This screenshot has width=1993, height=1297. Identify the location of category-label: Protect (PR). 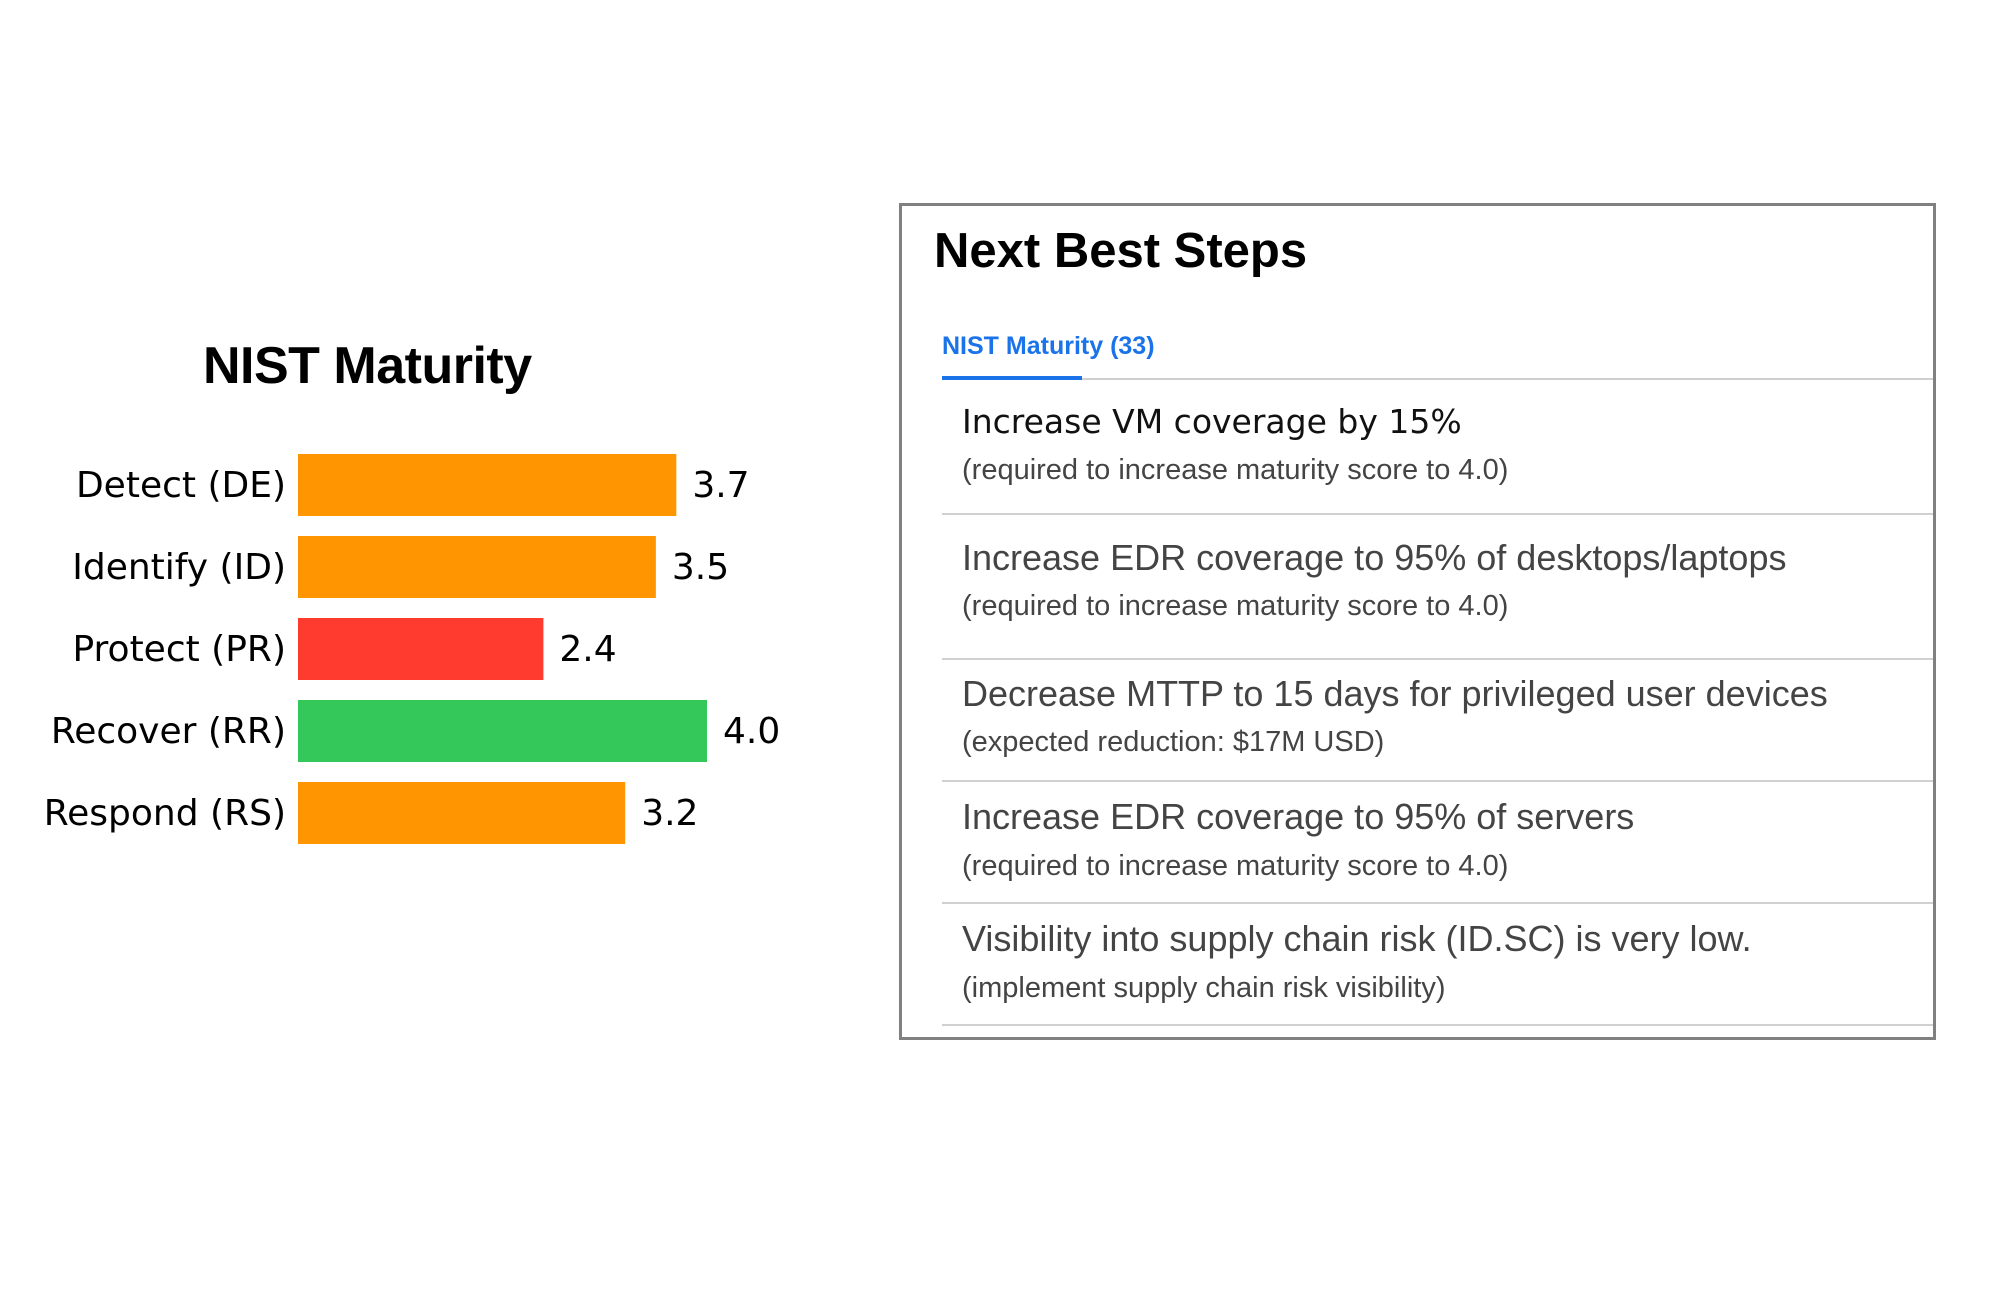
(179, 649).